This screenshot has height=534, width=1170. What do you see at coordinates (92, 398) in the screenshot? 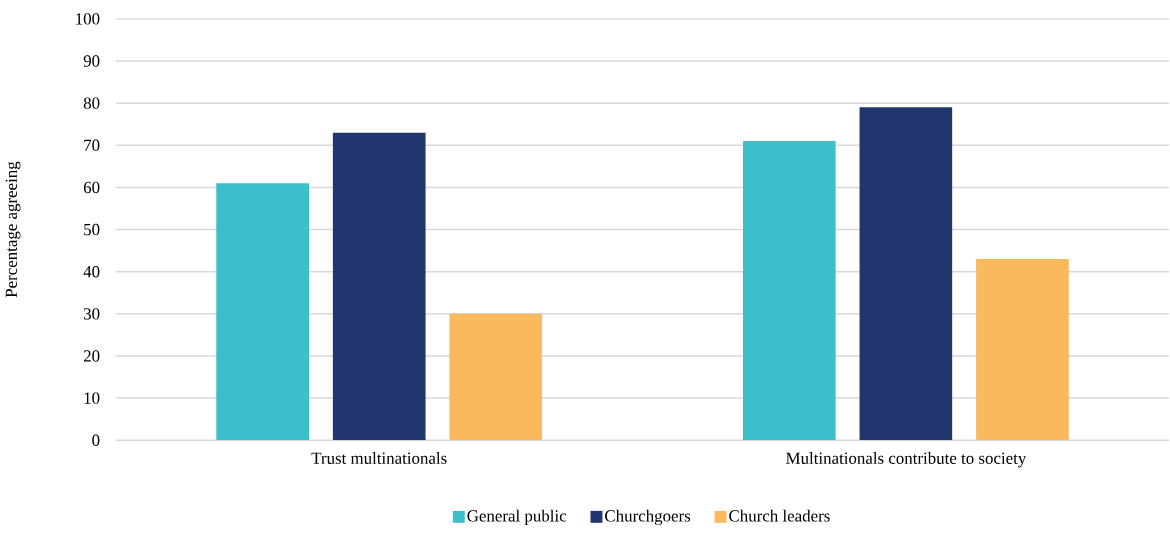
I see `y-tick-label: 10` at bounding box center [92, 398].